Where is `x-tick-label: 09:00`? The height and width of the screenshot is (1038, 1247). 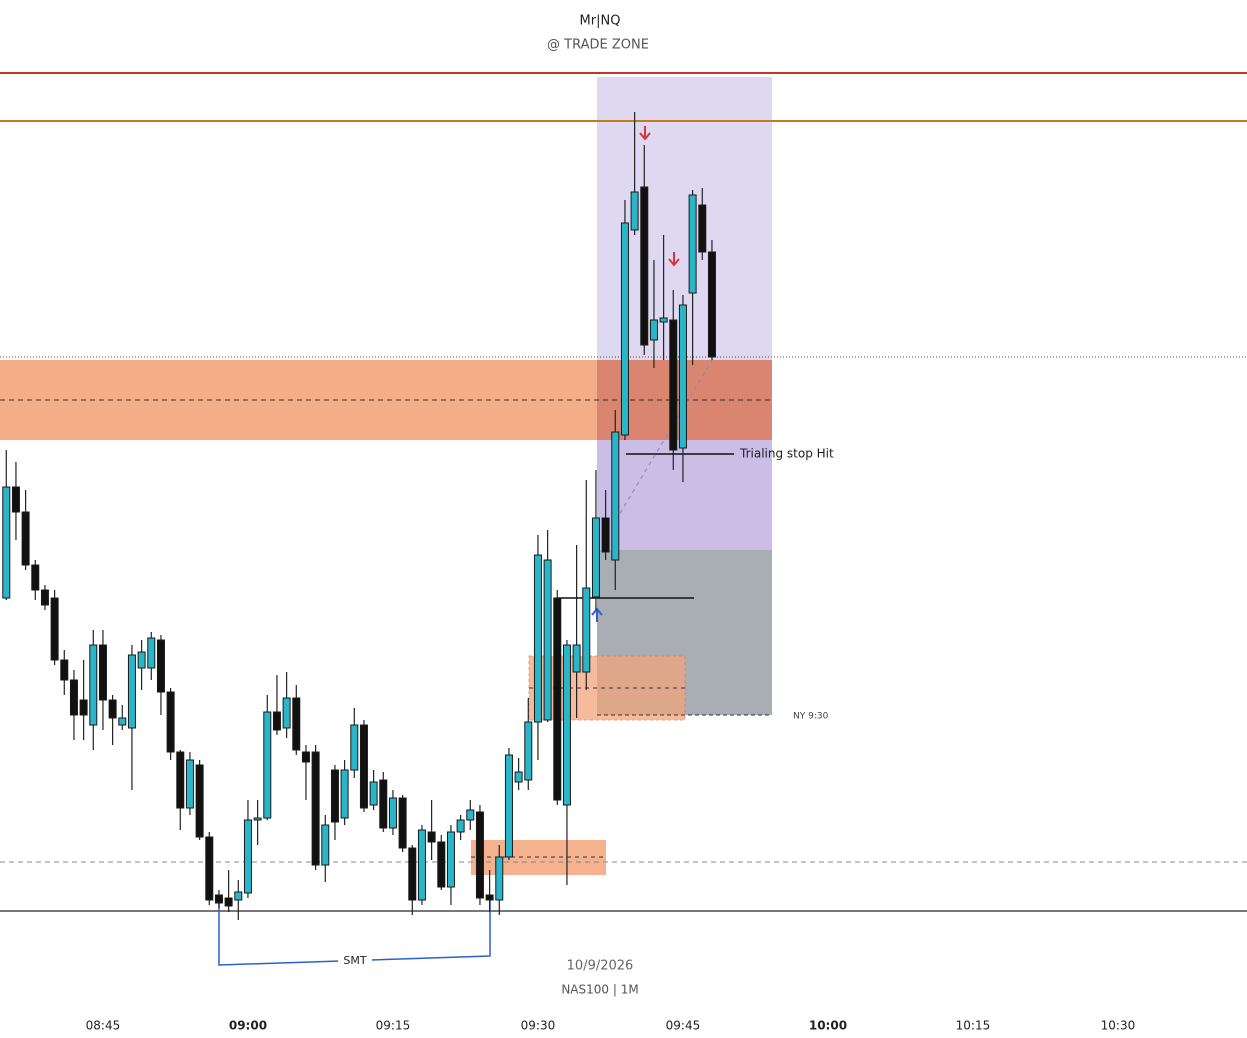
x-tick-label: 09:00 is located at coordinates (248, 1026).